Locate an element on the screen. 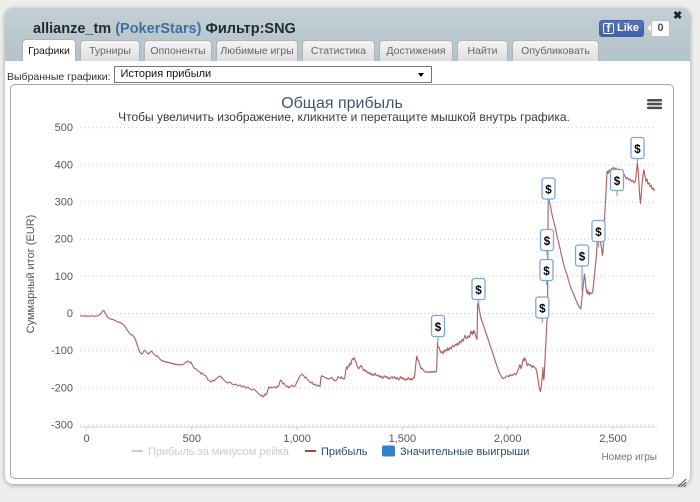 The image size is (700, 502). svg-text: Общая прибыль is located at coordinates (342, 103).